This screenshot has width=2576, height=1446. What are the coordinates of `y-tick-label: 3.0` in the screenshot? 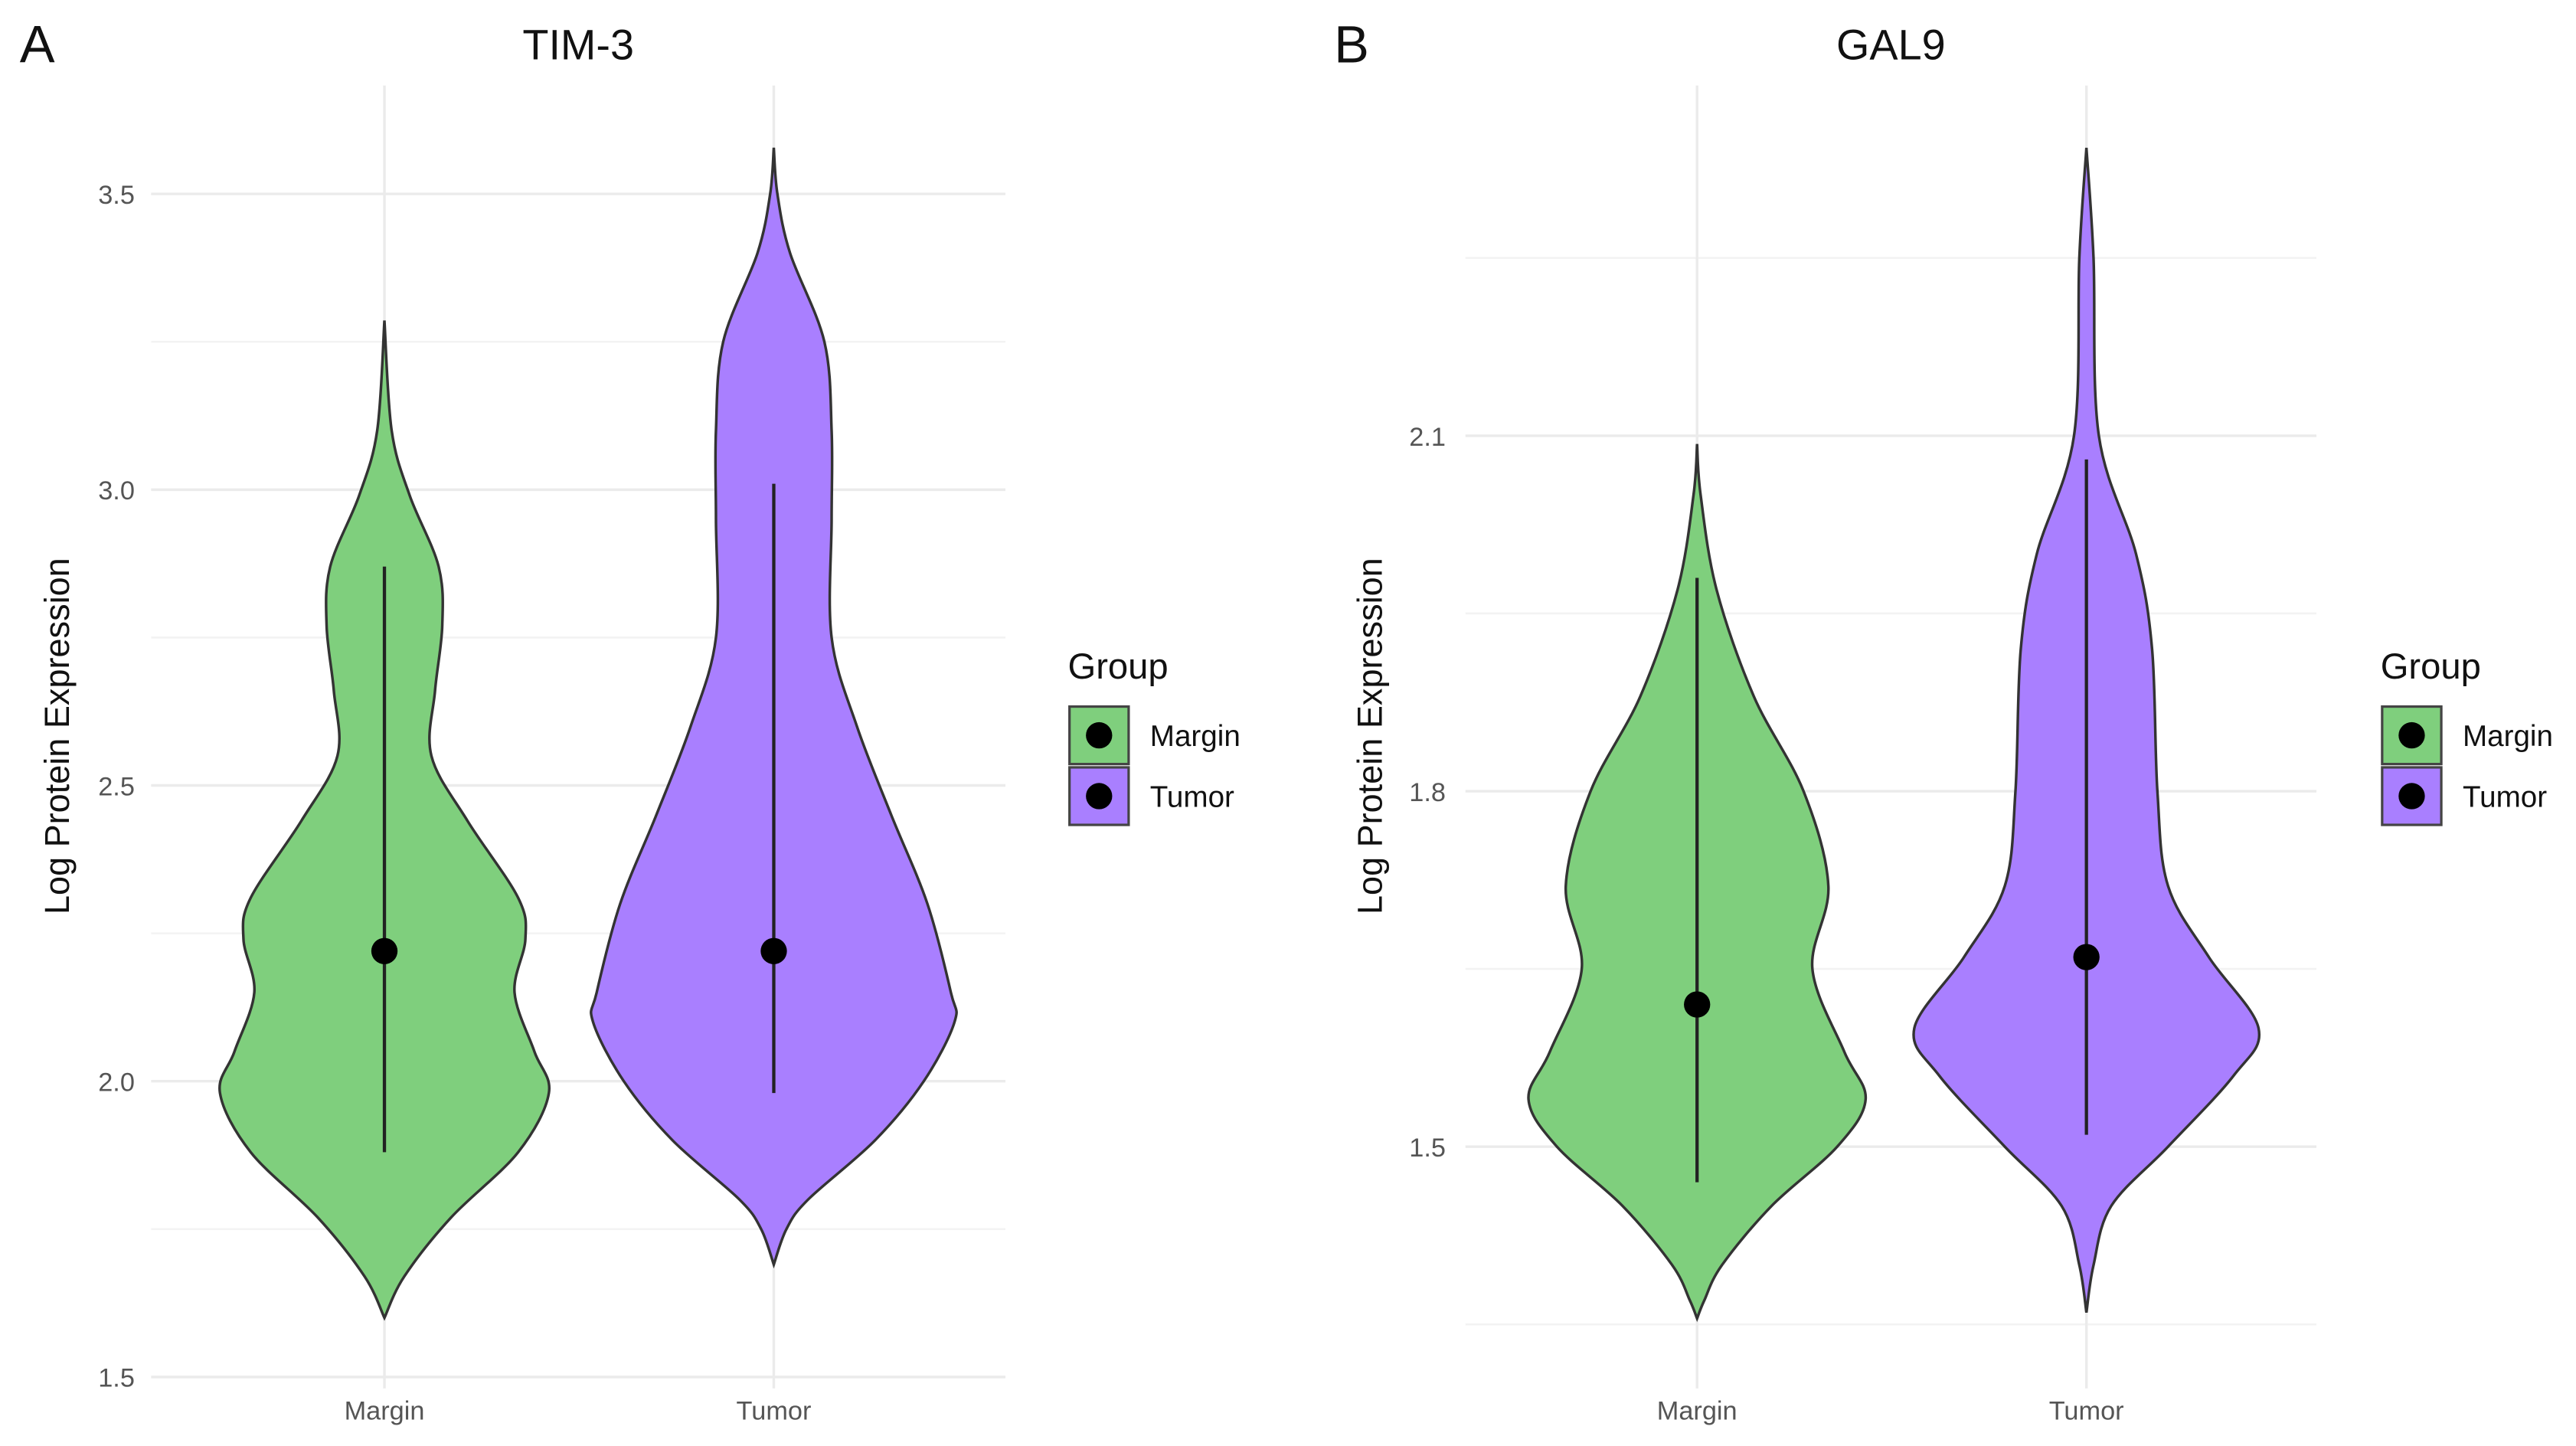 It's located at (116, 491).